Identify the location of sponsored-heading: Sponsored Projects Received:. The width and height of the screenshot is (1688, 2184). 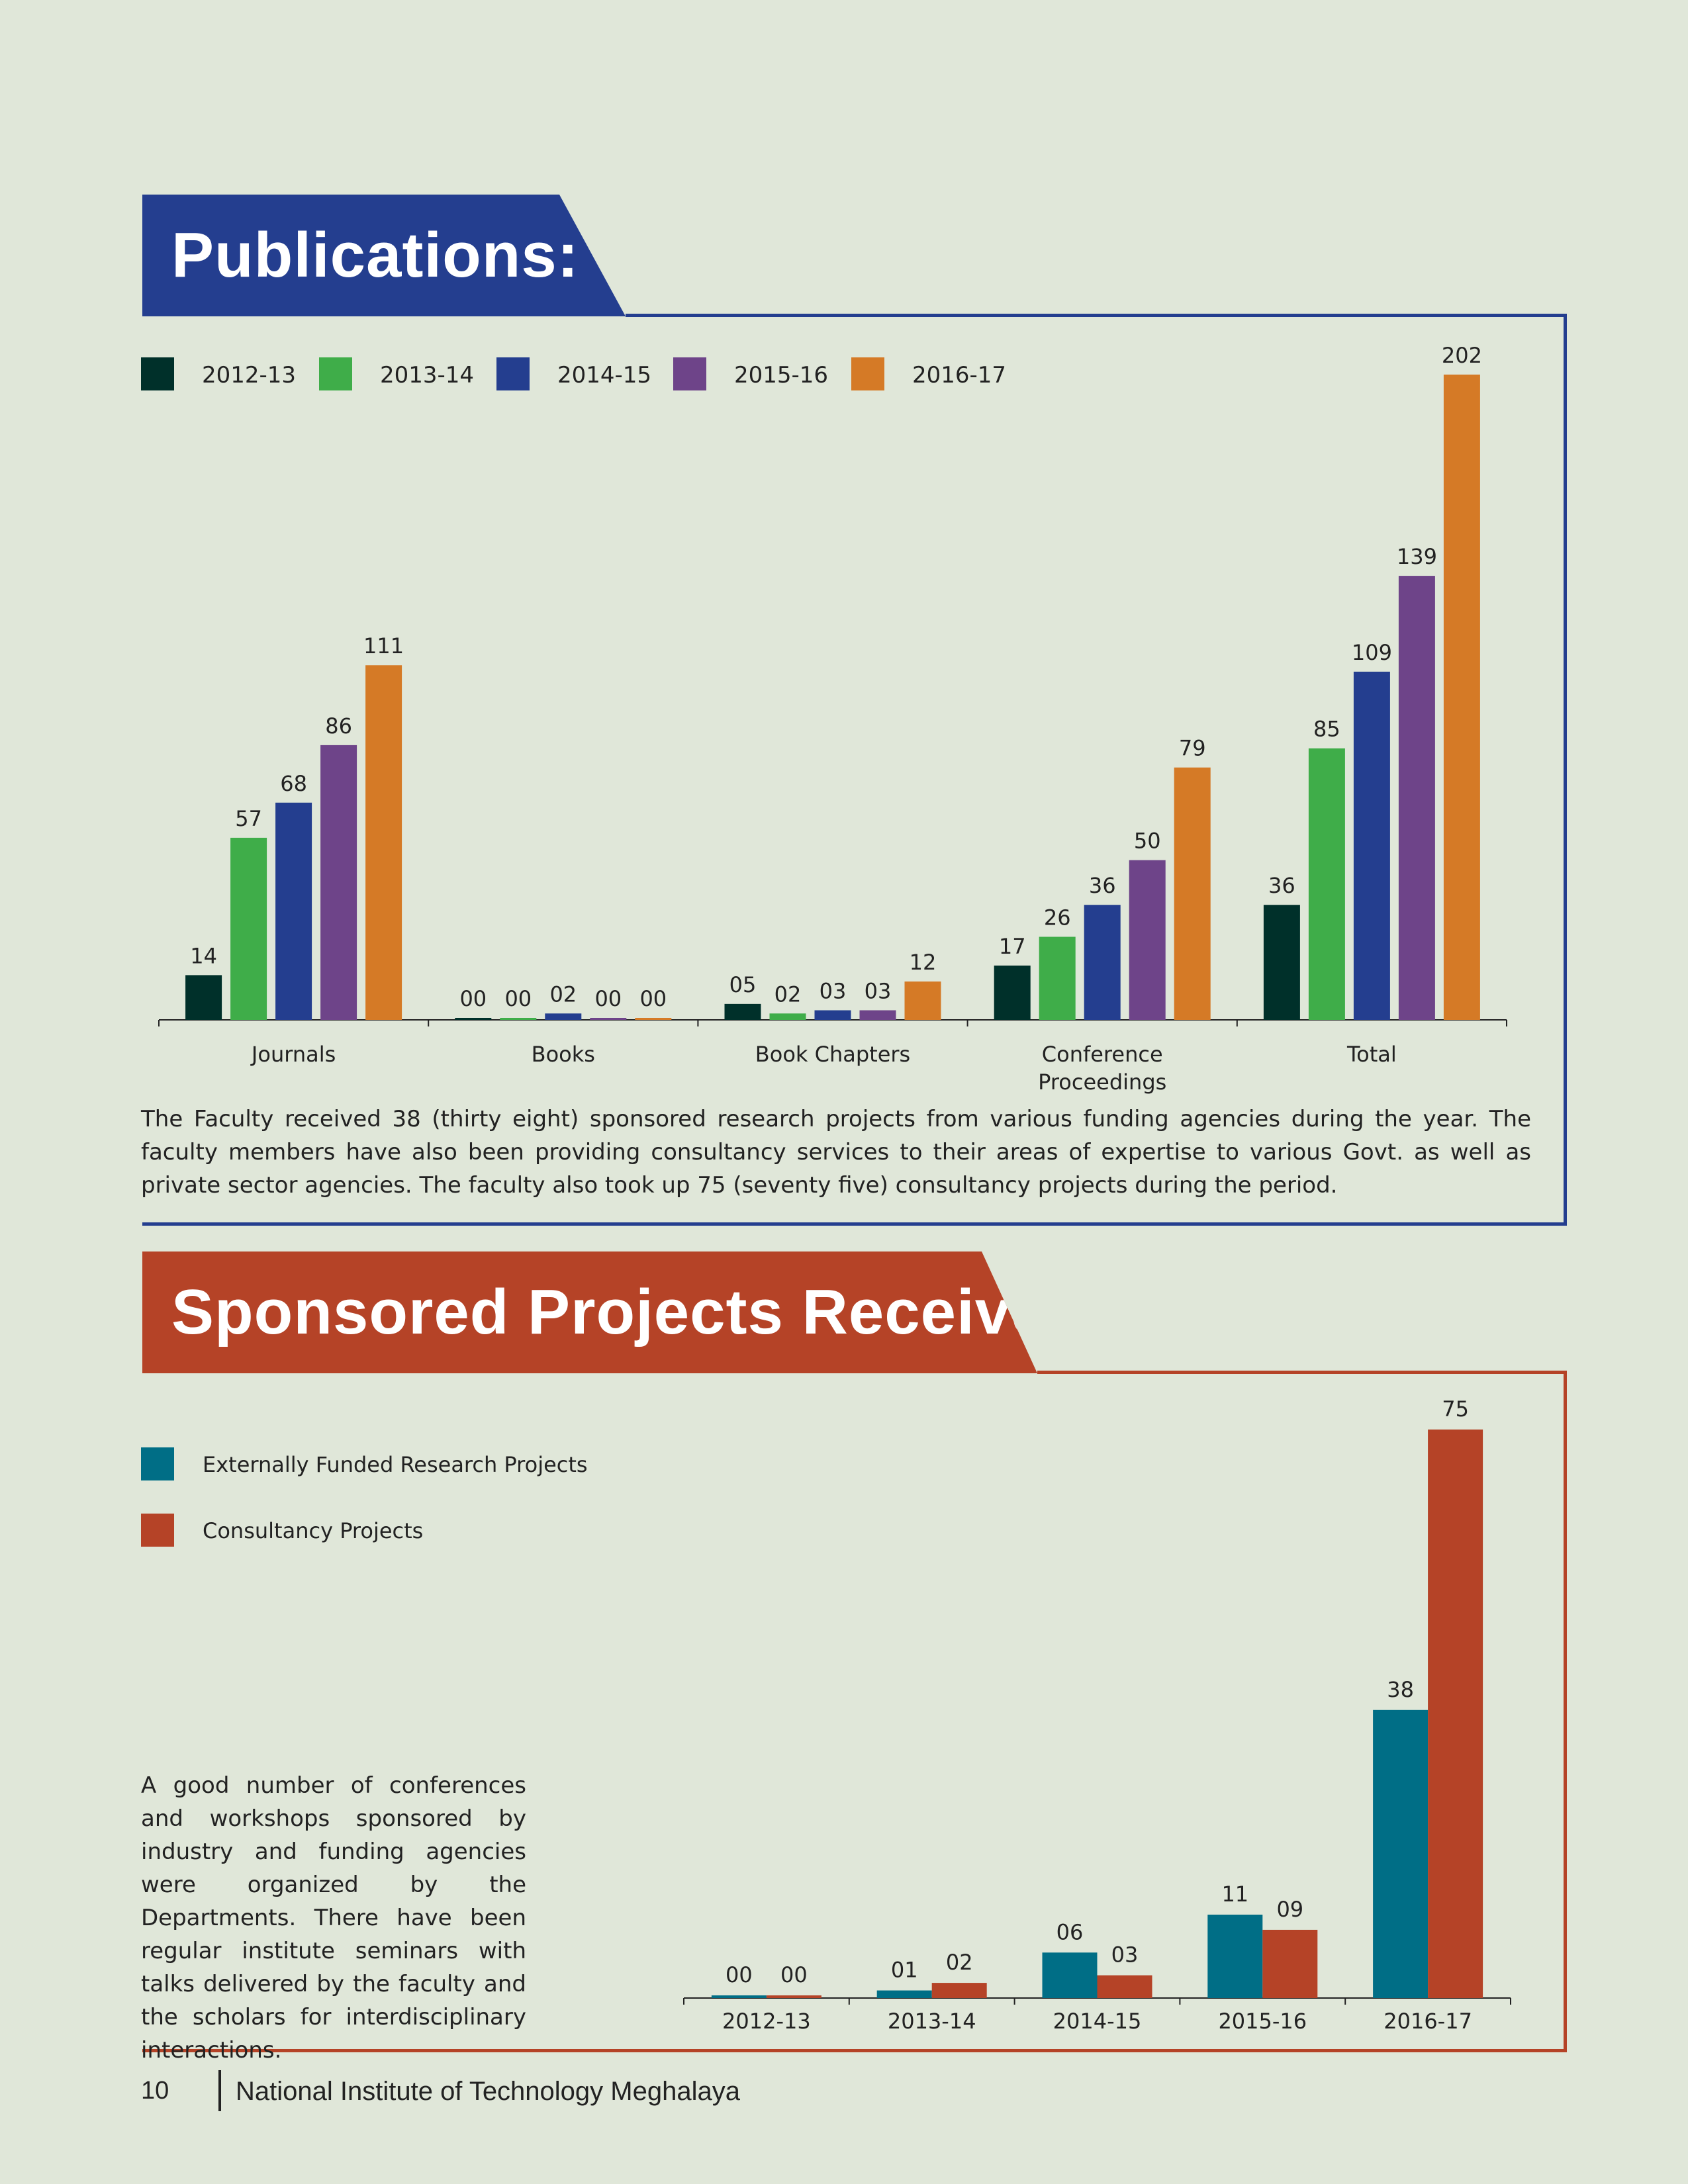
(589, 1312).